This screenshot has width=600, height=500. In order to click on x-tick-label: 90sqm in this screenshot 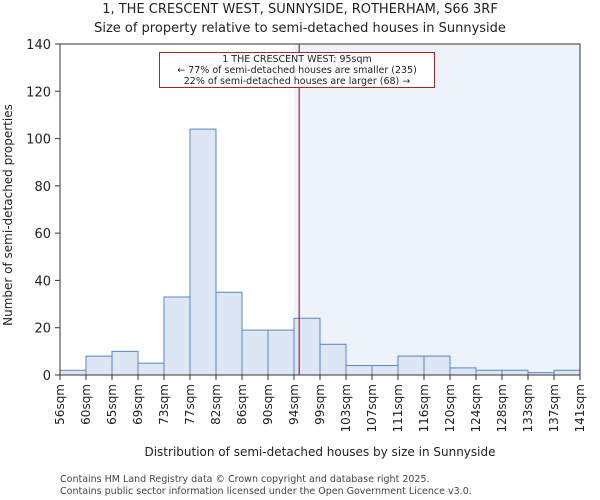, I will do `click(268, 404)`.